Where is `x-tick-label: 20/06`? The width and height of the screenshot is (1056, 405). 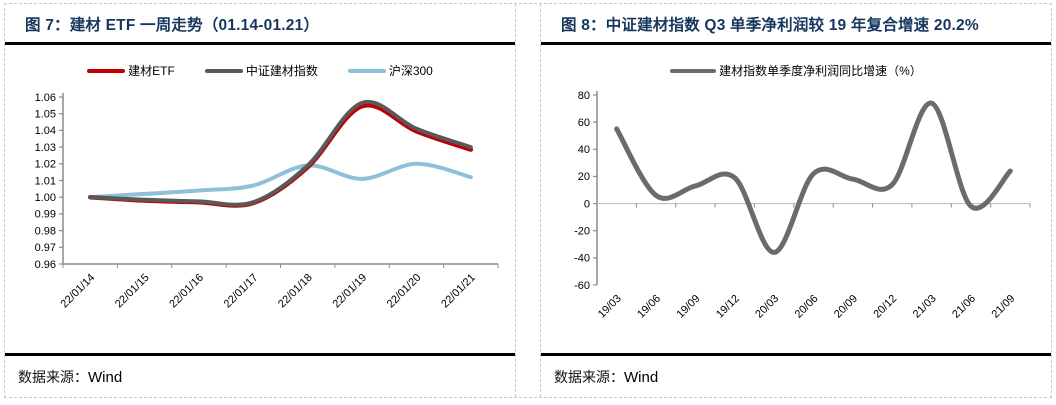 x-tick-label: 20/06 is located at coordinates (806, 307).